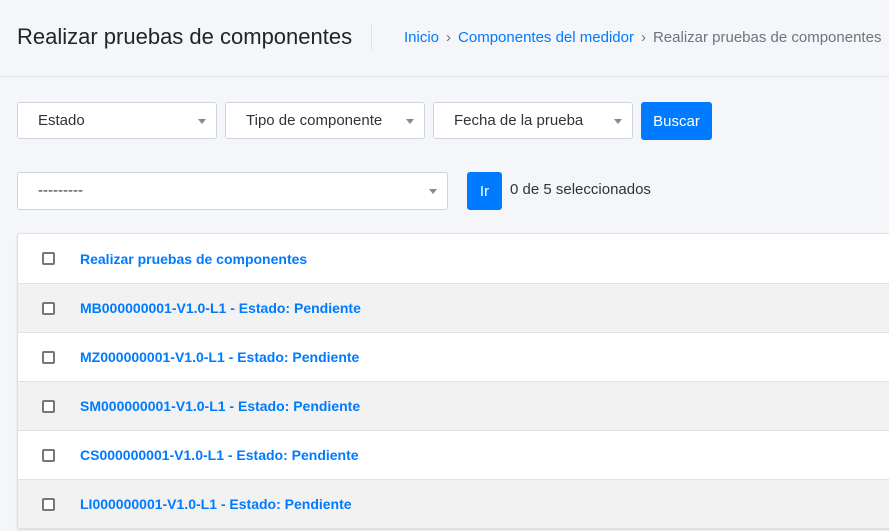 Image resolution: width=889 pixels, height=531 pixels. I want to click on row-link: LI000000001-V1.0-L1 - Estado: Pendiente, so click(216, 504).